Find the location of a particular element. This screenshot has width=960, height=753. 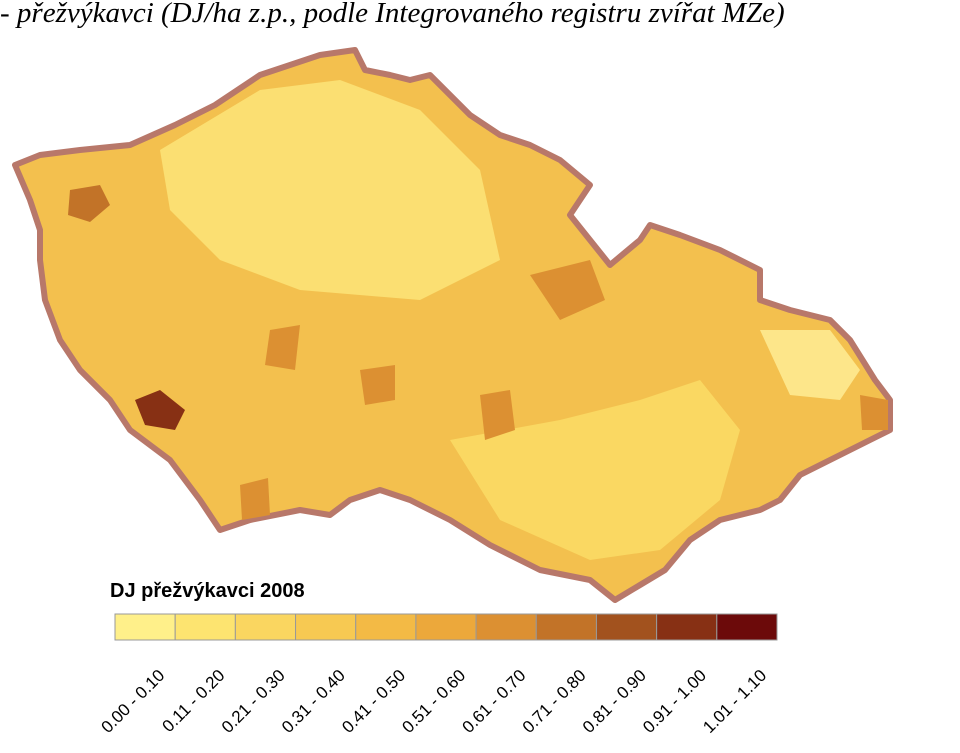

legend-label: 1.01 - 1.10 is located at coordinates (734, 701).